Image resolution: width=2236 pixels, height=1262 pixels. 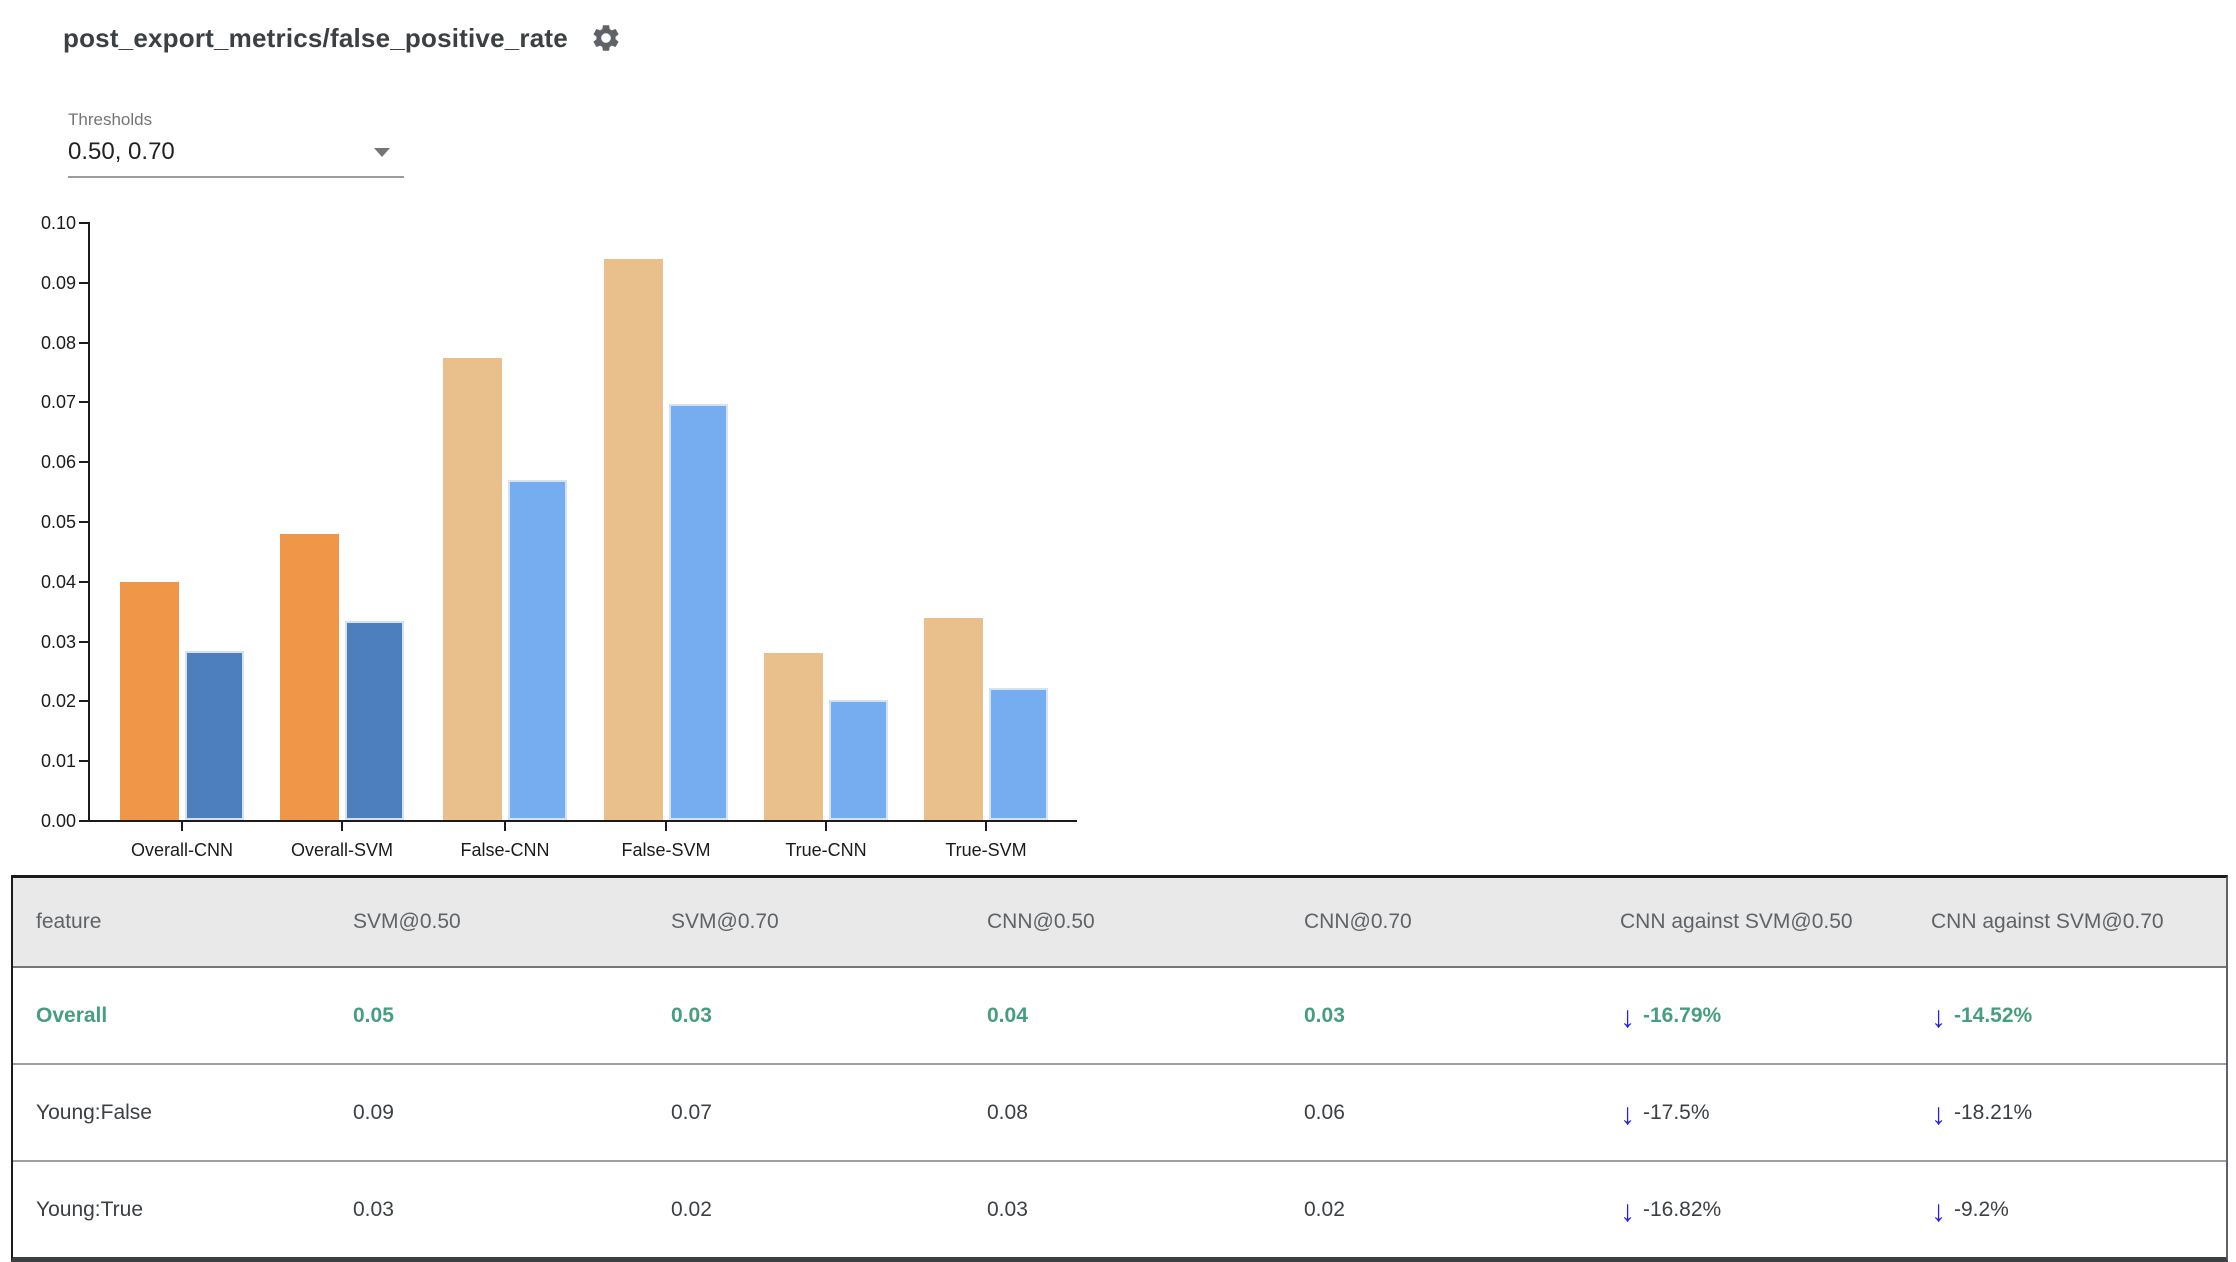 What do you see at coordinates (666, 850) in the screenshot?
I see `x-tick-label: False-SVM` at bounding box center [666, 850].